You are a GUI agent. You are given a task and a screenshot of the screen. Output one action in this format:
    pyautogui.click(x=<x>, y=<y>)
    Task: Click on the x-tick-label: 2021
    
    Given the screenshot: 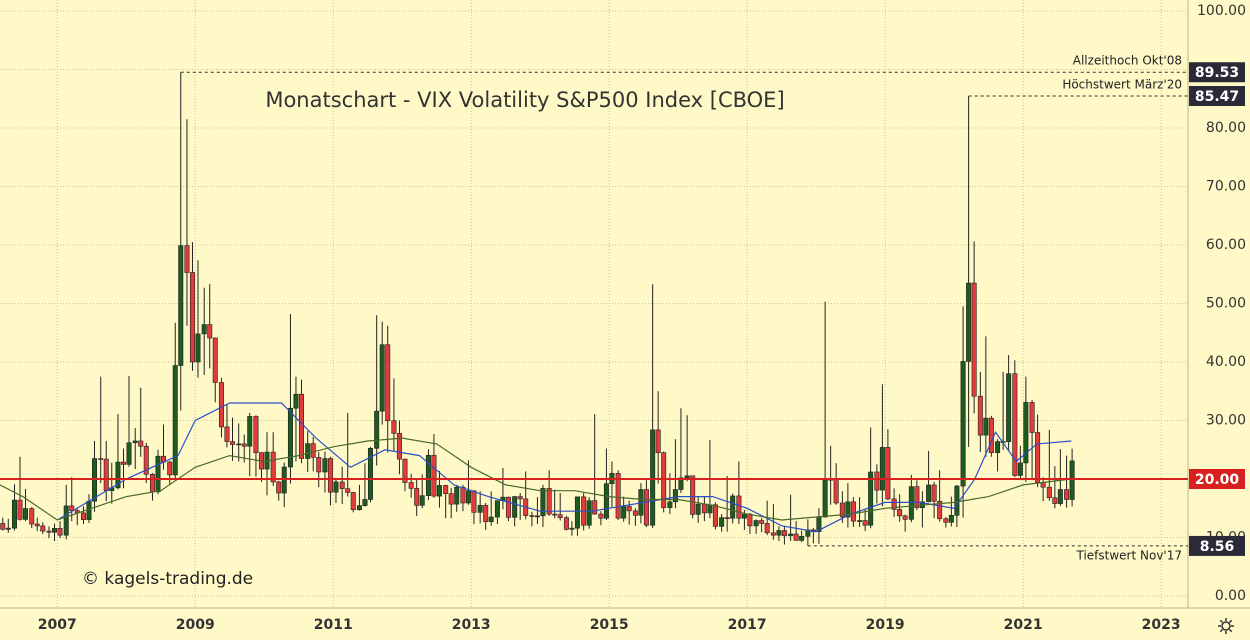 What is the action you would take?
    pyautogui.click(x=1023, y=625)
    